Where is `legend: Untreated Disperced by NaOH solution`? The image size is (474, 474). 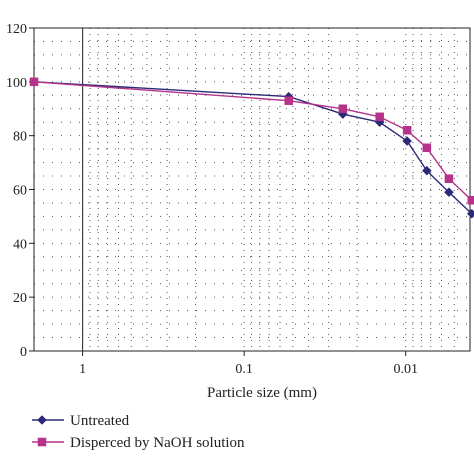 legend: Untreated Disperced by NaOH solution is located at coordinates (138, 432).